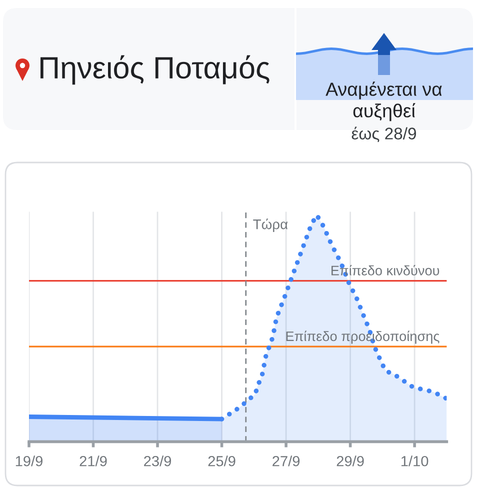  What do you see at coordinates (270, 225) in the screenshot?
I see `ref-line-label: Τώρα` at bounding box center [270, 225].